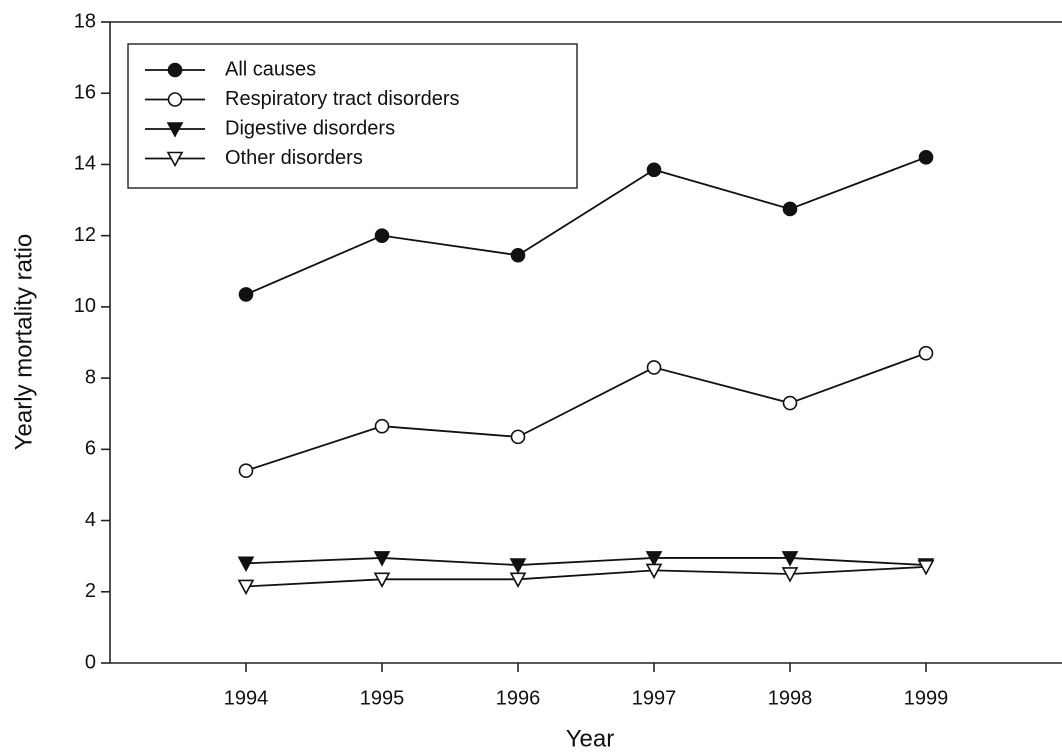 Image resolution: width=1062 pixels, height=756 pixels. I want to click on legend-label: Other disorders, so click(294, 158).